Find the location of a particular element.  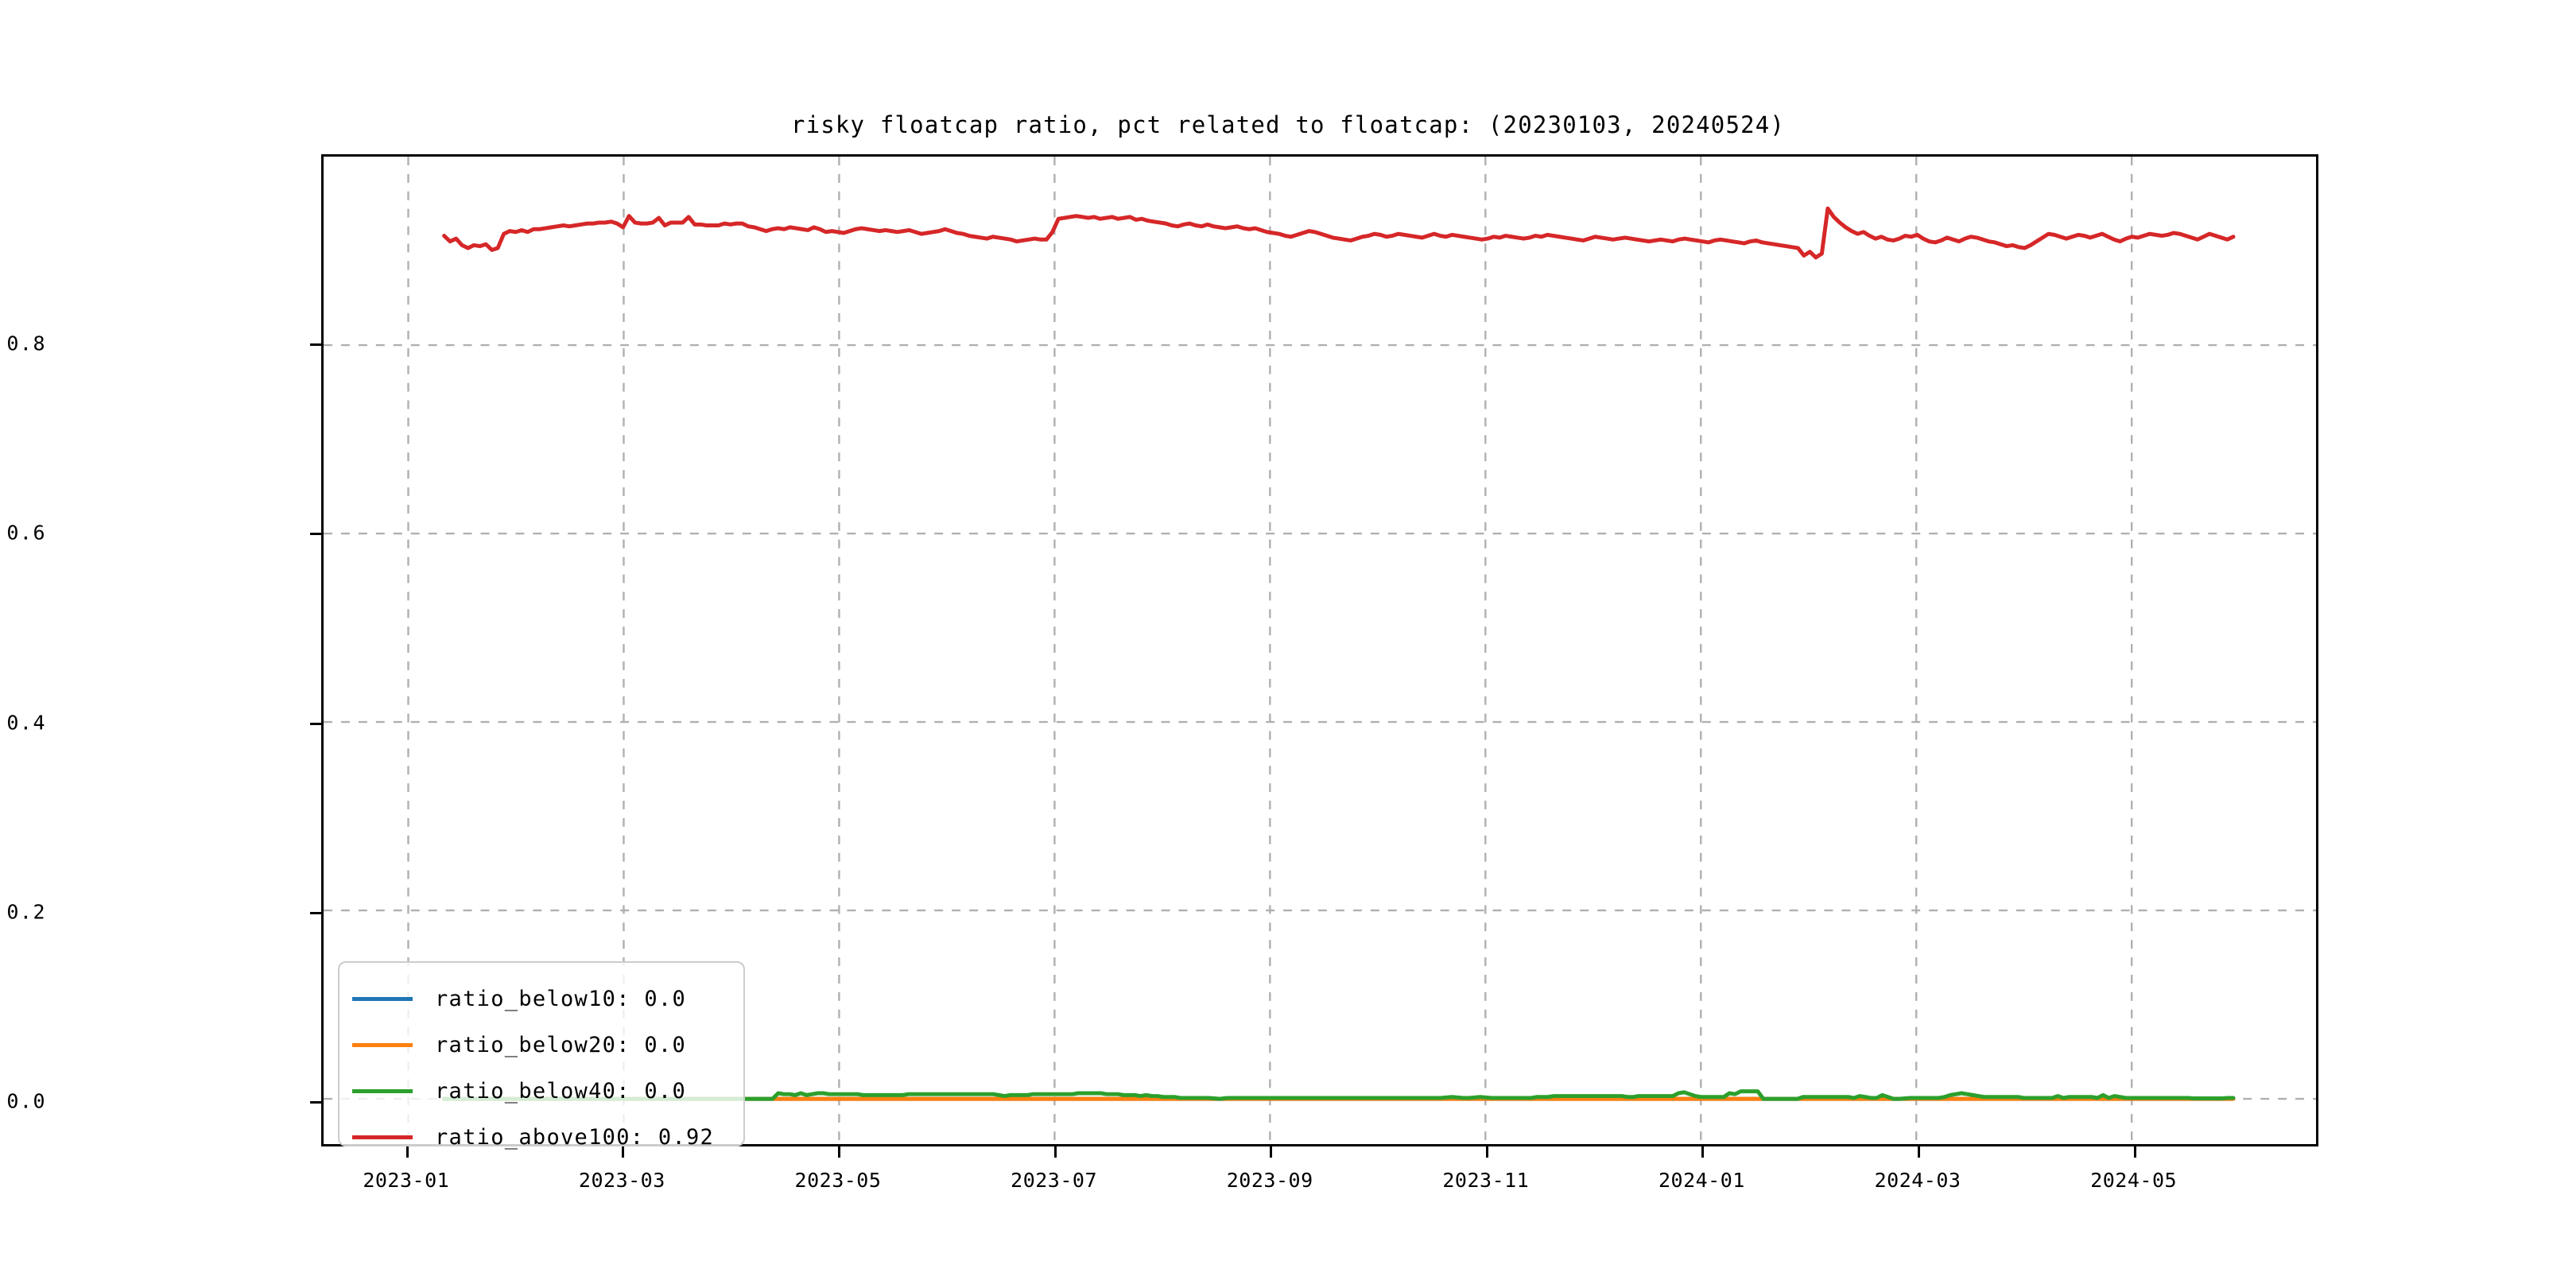

y-tick-label: 0.4 is located at coordinates (26, 723).